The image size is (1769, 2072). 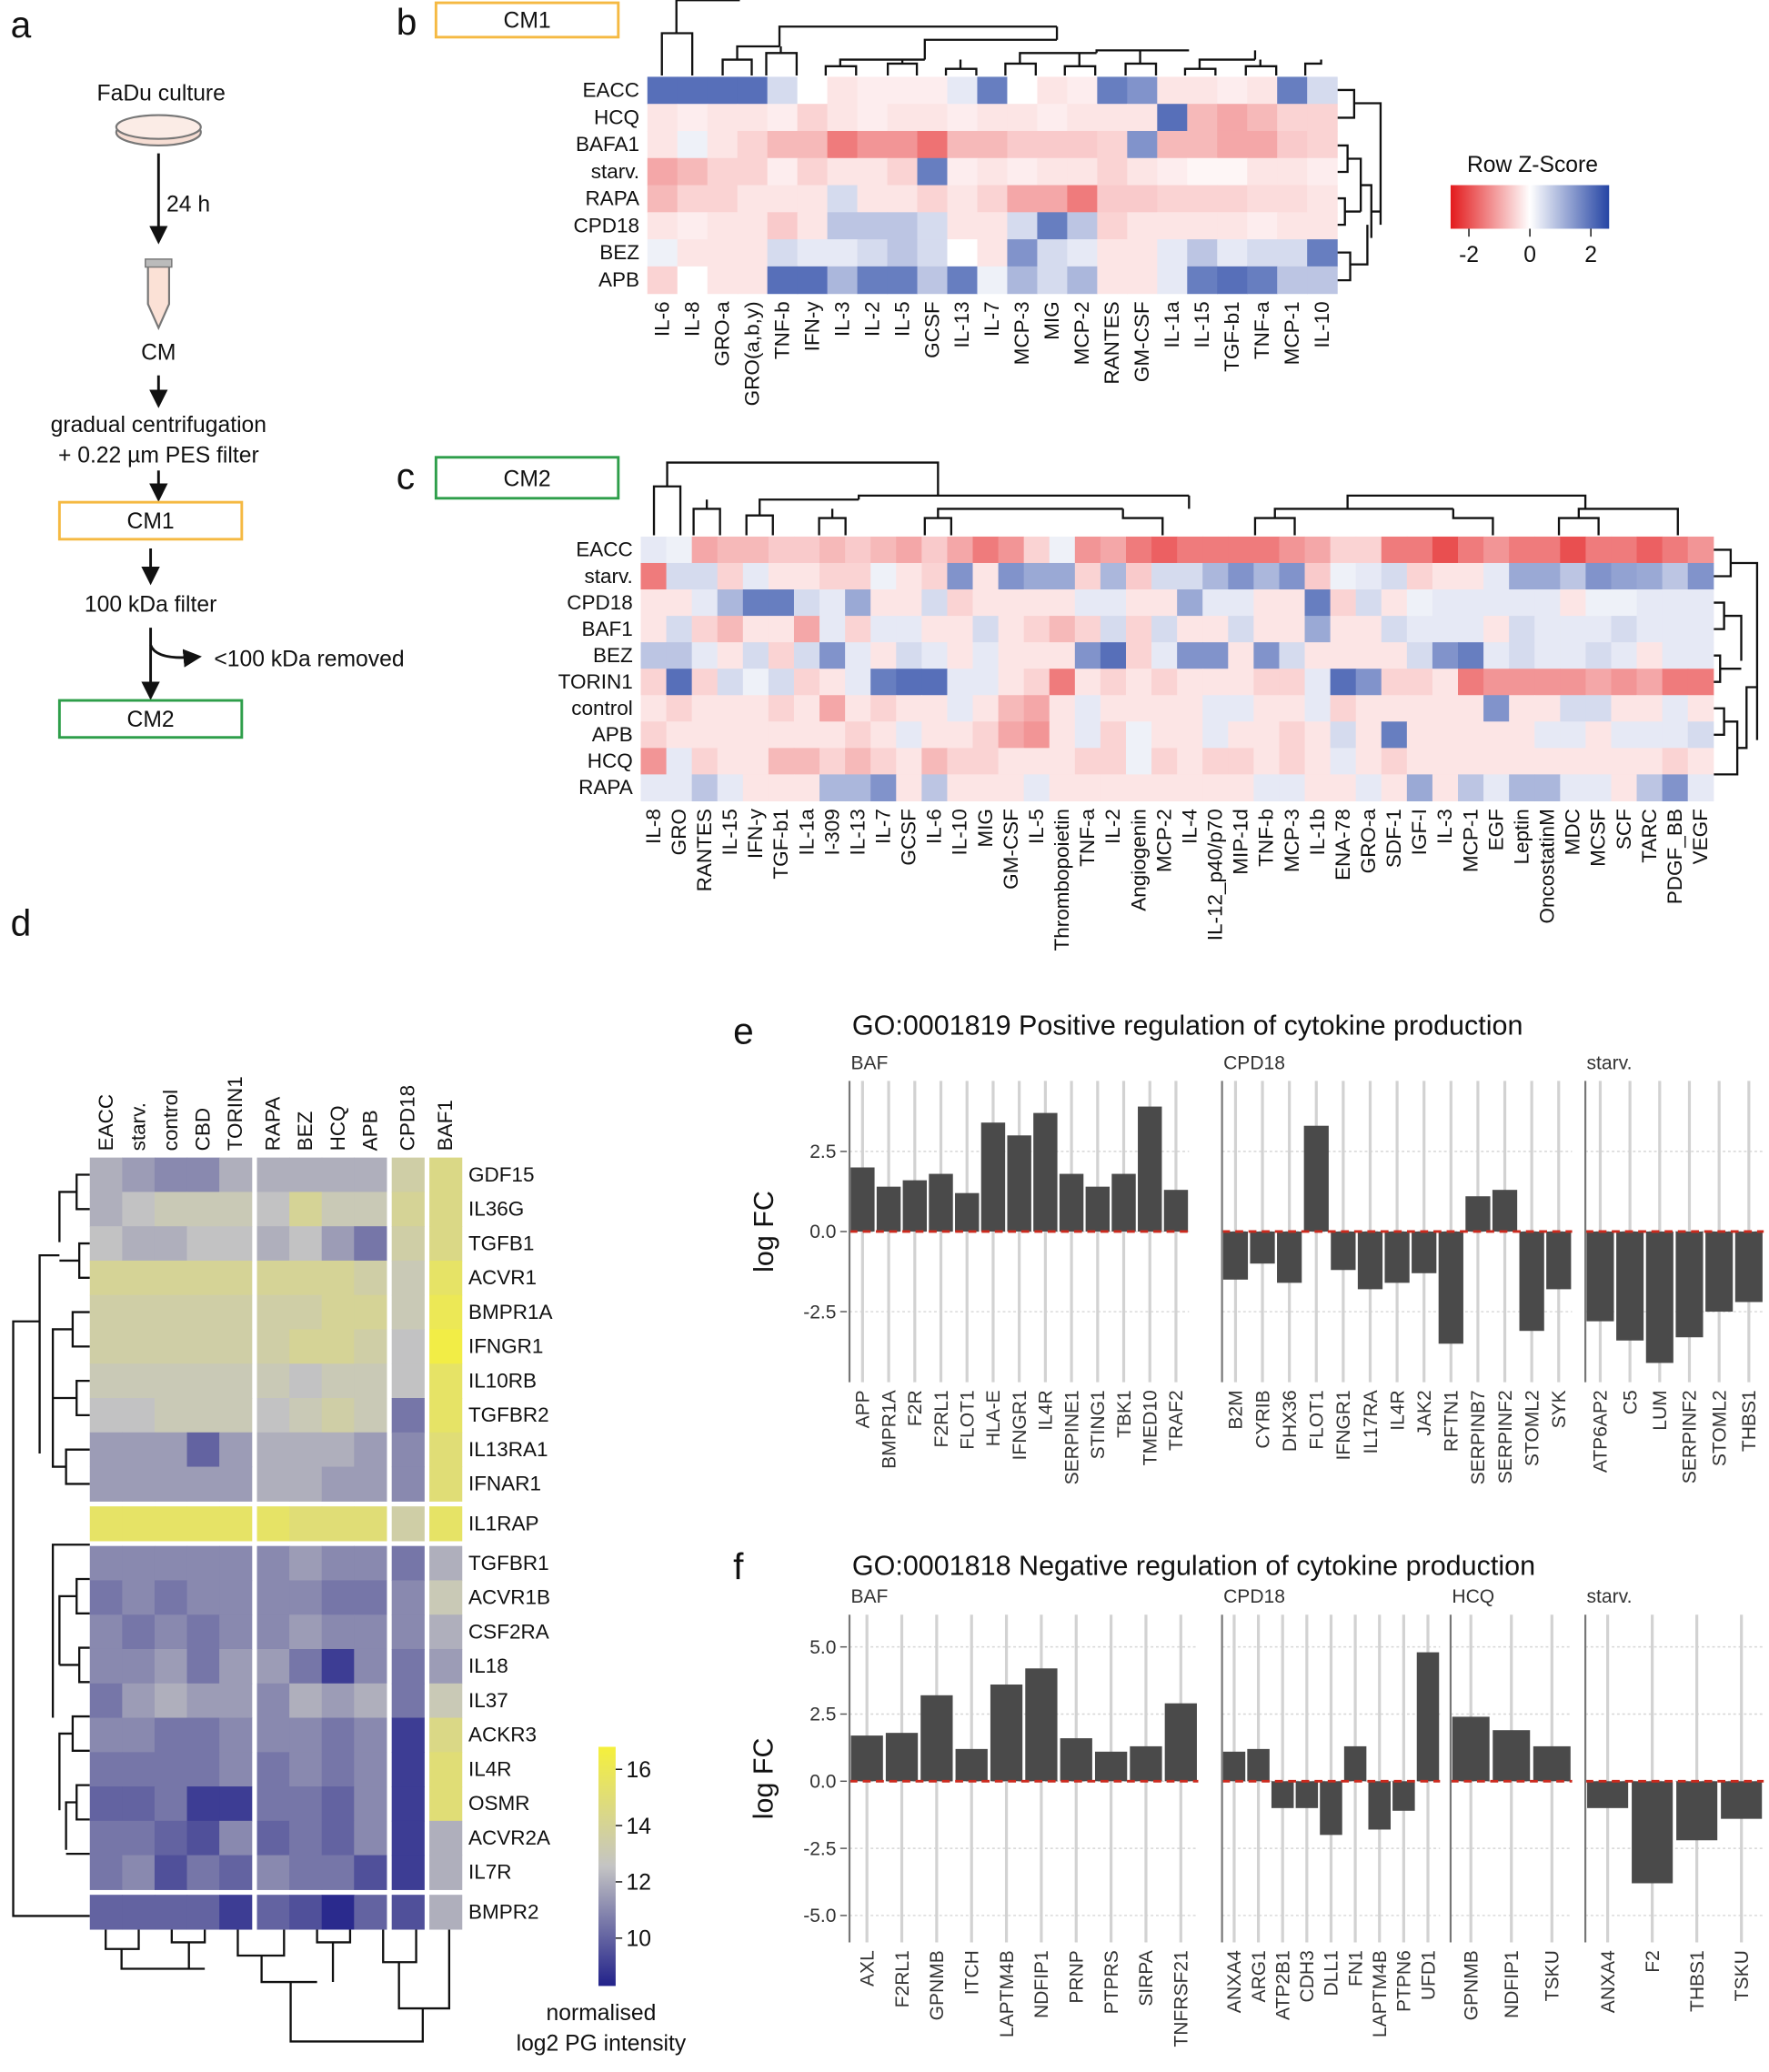 What do you see at coordinates (1290, 1421) in the screenshot?
I see `x-tick-label: DHX36` at bounding box center [1290, 1421].